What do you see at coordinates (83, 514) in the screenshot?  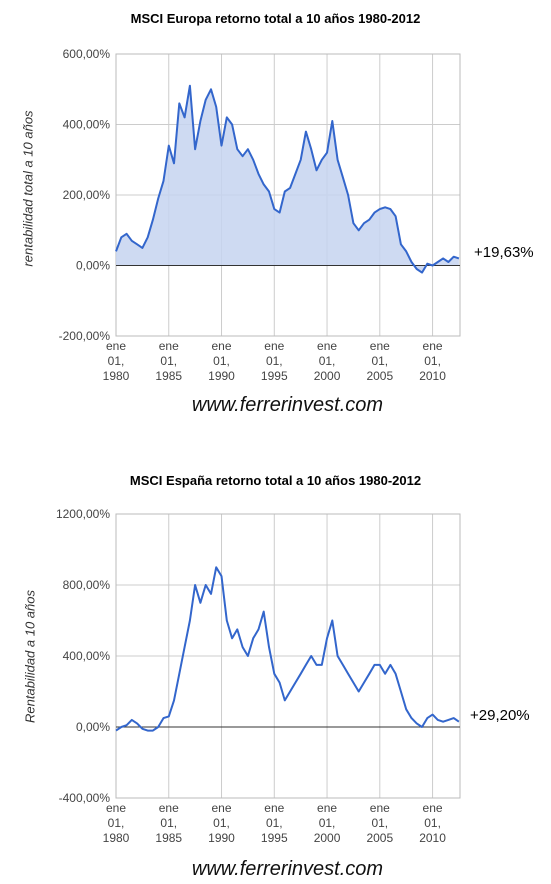 I see `y-tick-label: 1200,00%` at bounding box center [83, 514].